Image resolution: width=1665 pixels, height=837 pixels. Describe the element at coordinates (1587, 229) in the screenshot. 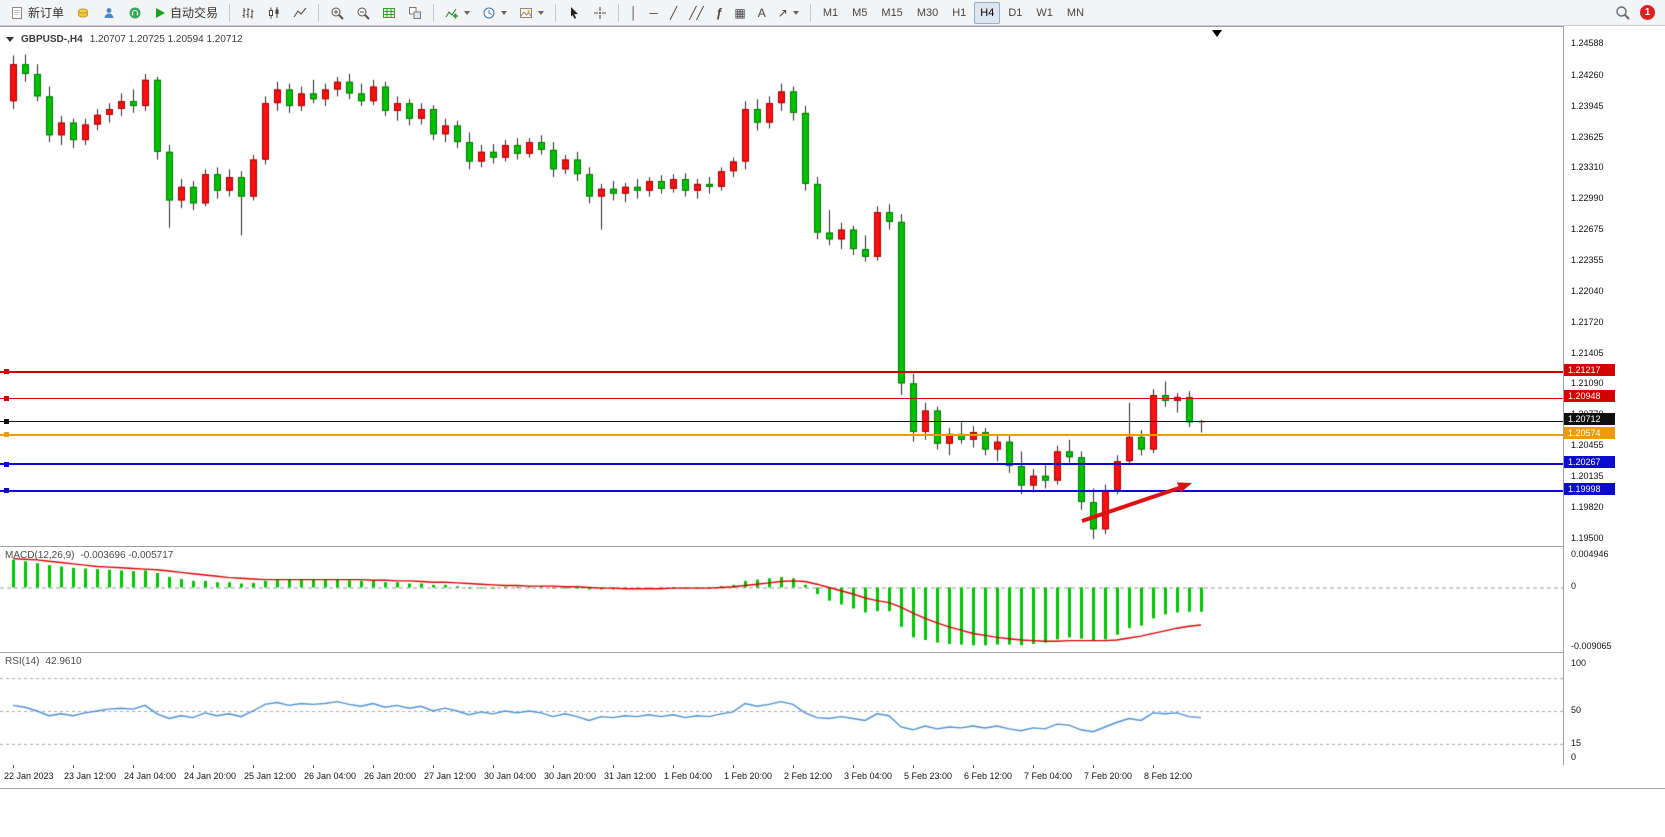

I see `price-tick-label: 1.22675` at that location.